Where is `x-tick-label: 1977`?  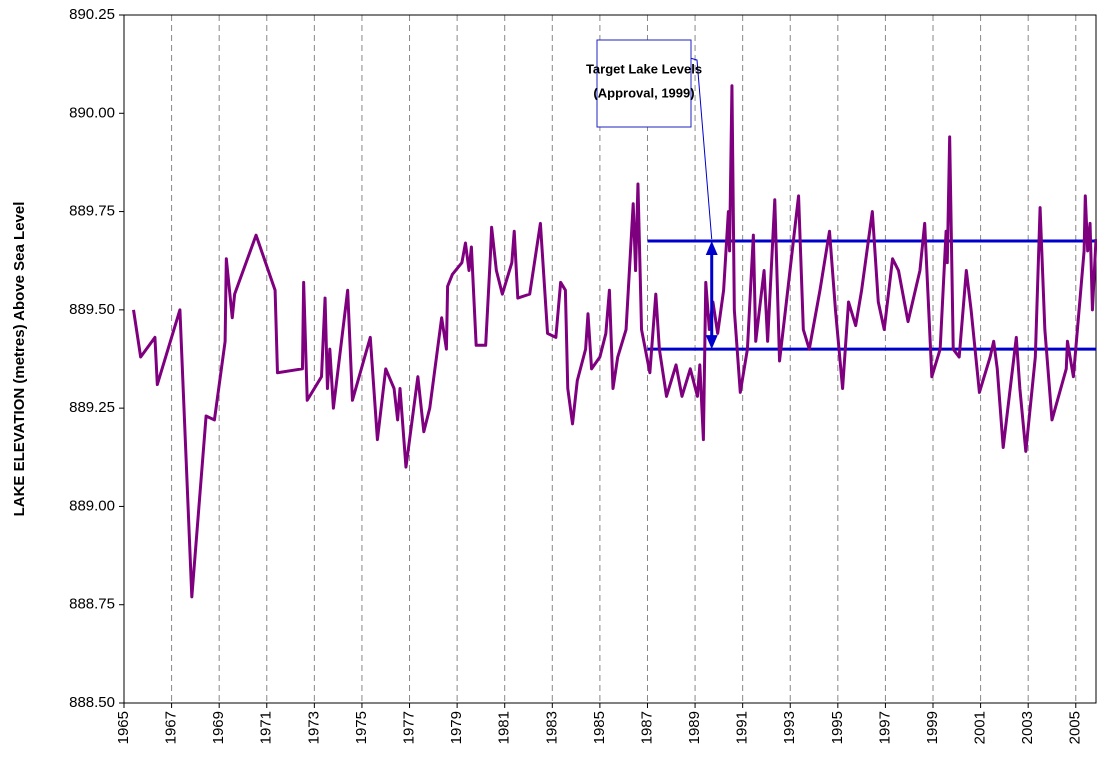 x-tick-label: 1977 is located at coordinates (409, 727).